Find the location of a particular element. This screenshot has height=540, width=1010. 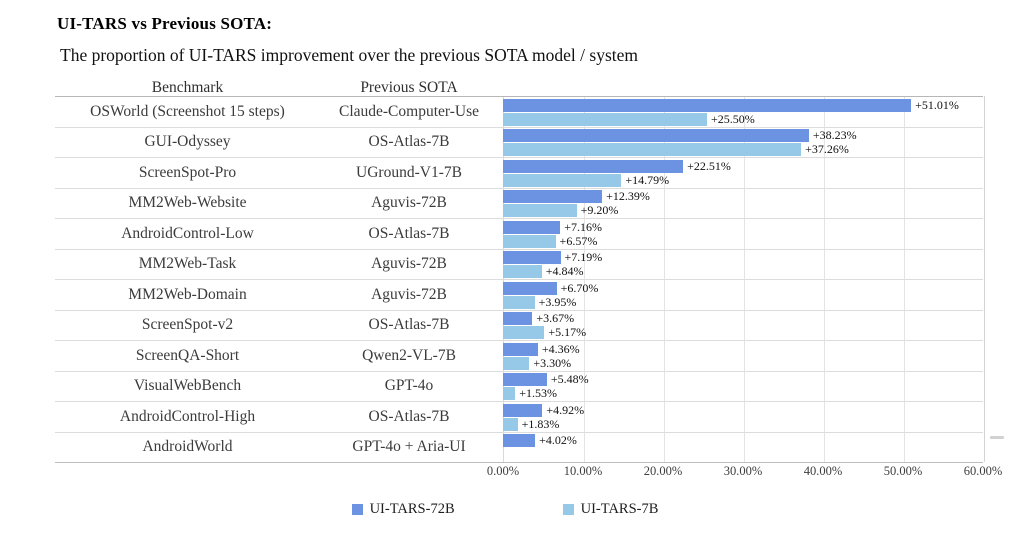

table-row: ScreenQA-Short Qwen2-VL-7B +4.36% +3.30% is located at coordinates (519, 356).